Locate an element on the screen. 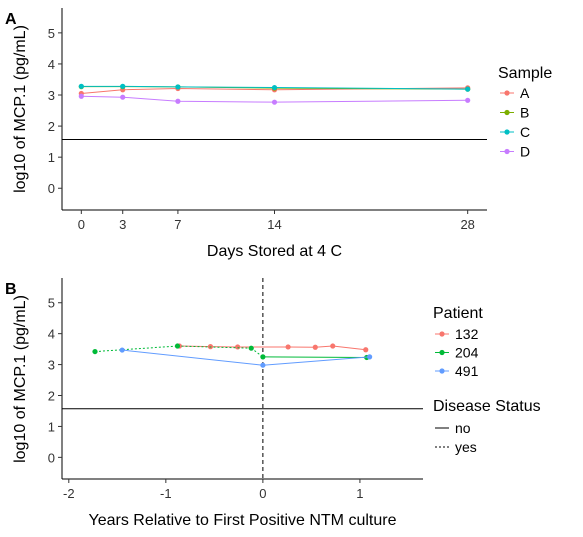 The image size is (583, 537). legend-label: 491 is located at coordinates (467, 371).